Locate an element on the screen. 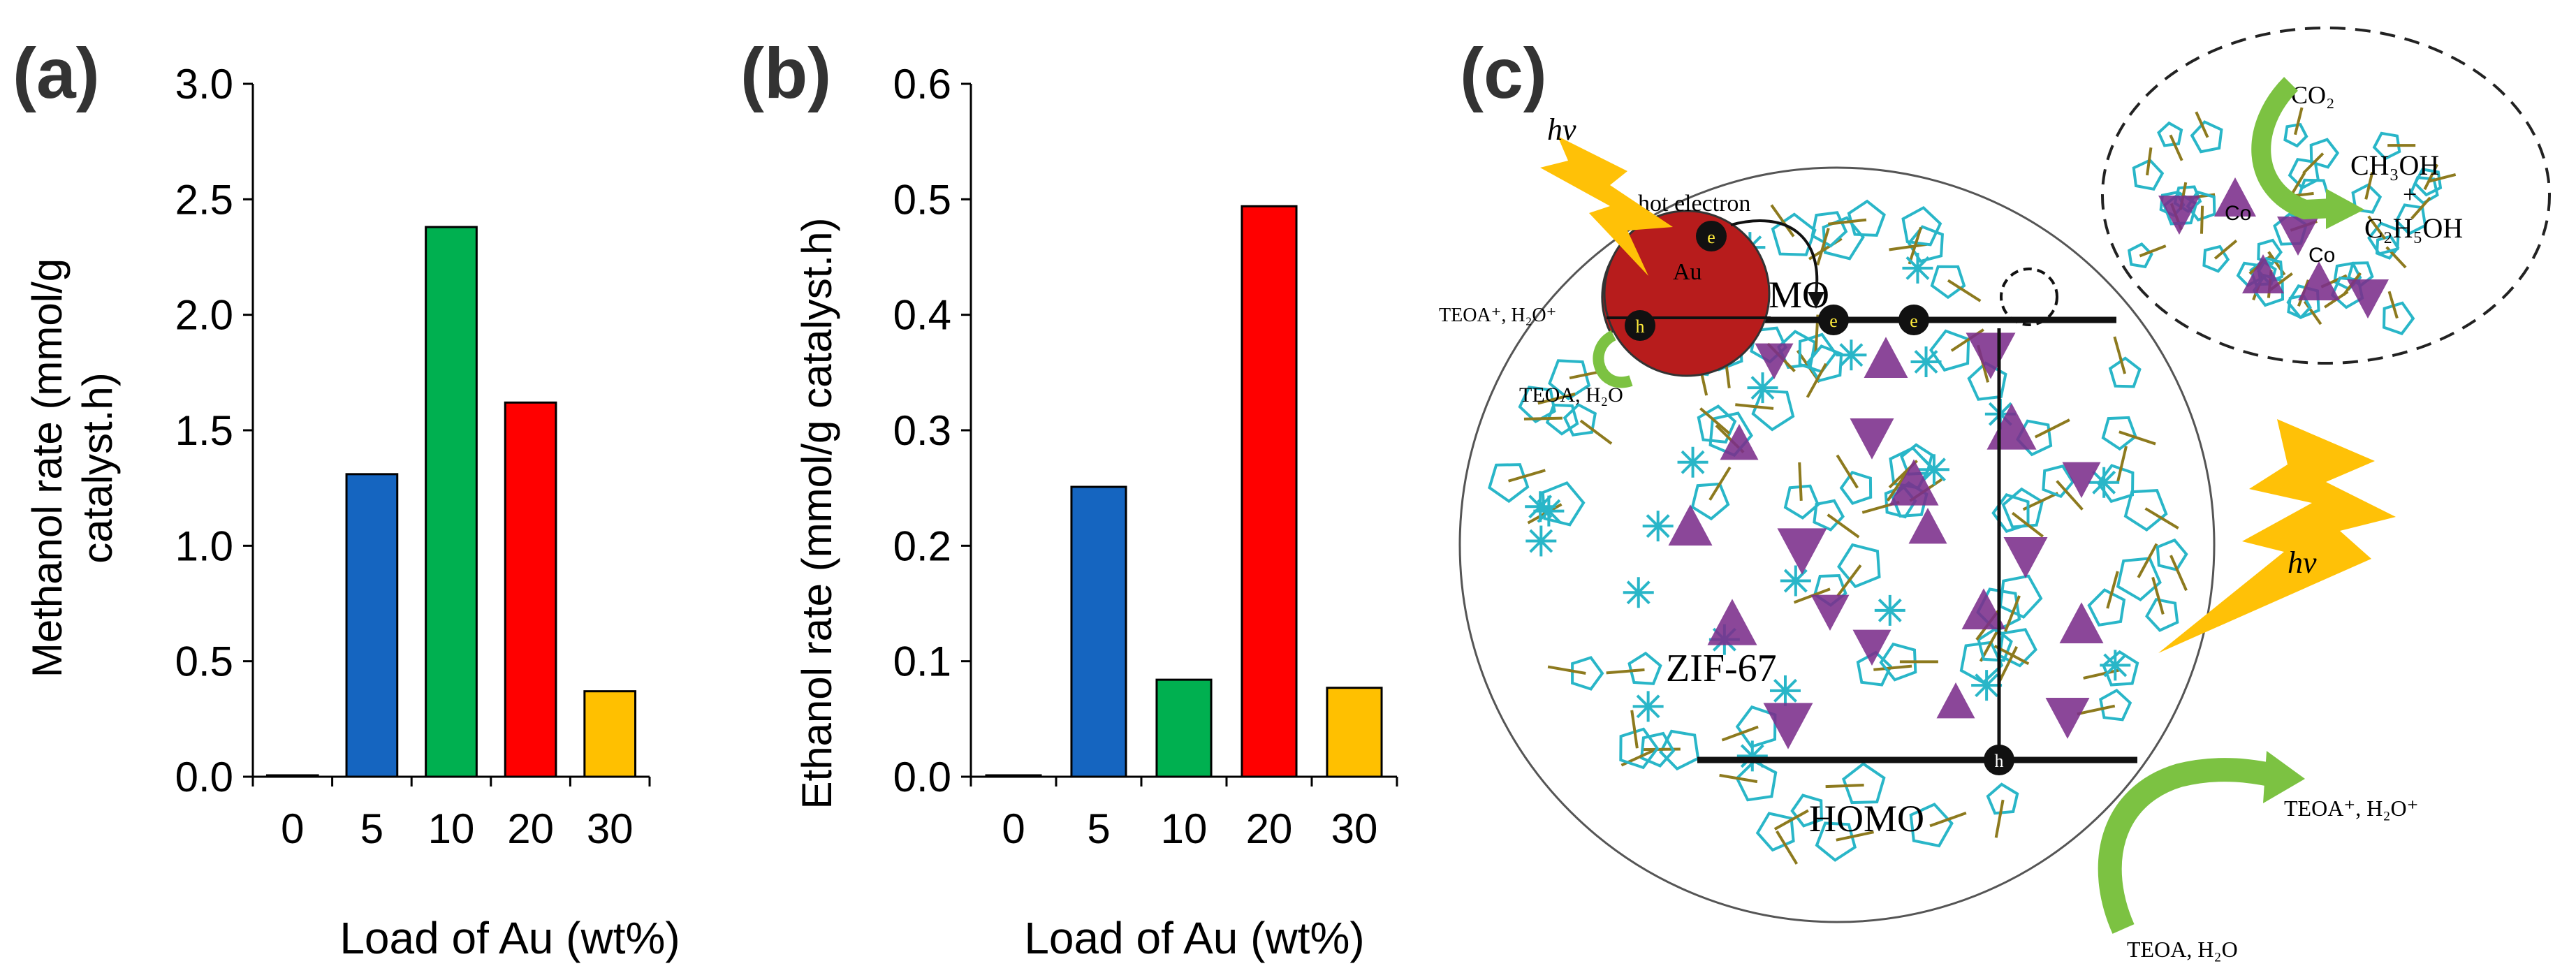  hv-label-right: hv is located at coordinates (2302, 563).